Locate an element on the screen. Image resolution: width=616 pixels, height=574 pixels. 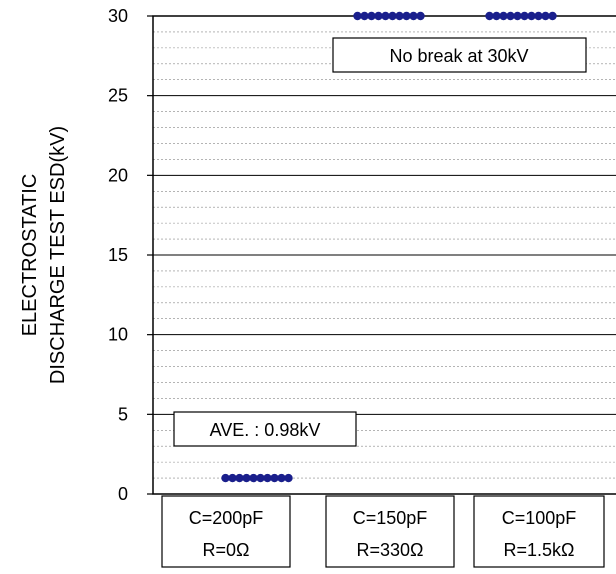
category-label-line-2: R=0Ω is located at coordinates (226, 550).